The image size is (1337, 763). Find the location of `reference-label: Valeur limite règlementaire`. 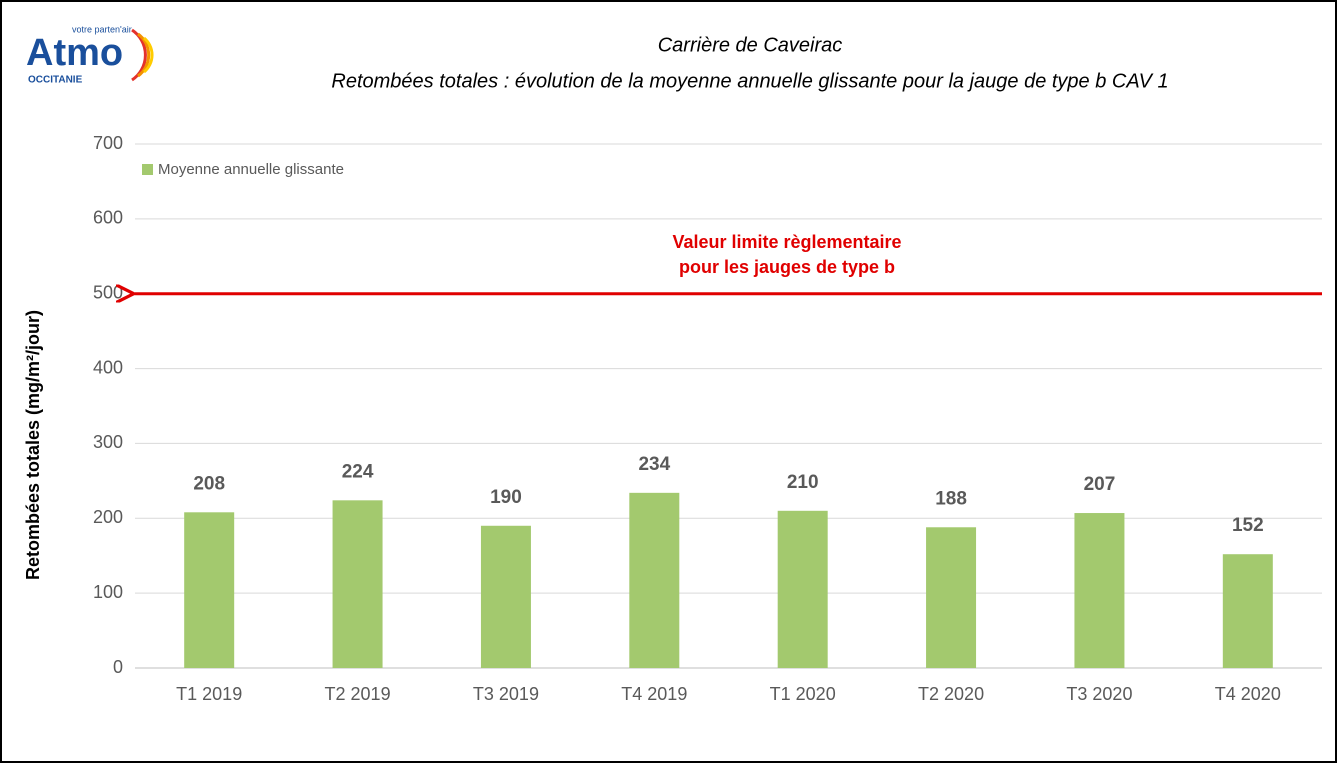

reference-label: Valeur limite règlementaire is located at coordinates (786, 242).